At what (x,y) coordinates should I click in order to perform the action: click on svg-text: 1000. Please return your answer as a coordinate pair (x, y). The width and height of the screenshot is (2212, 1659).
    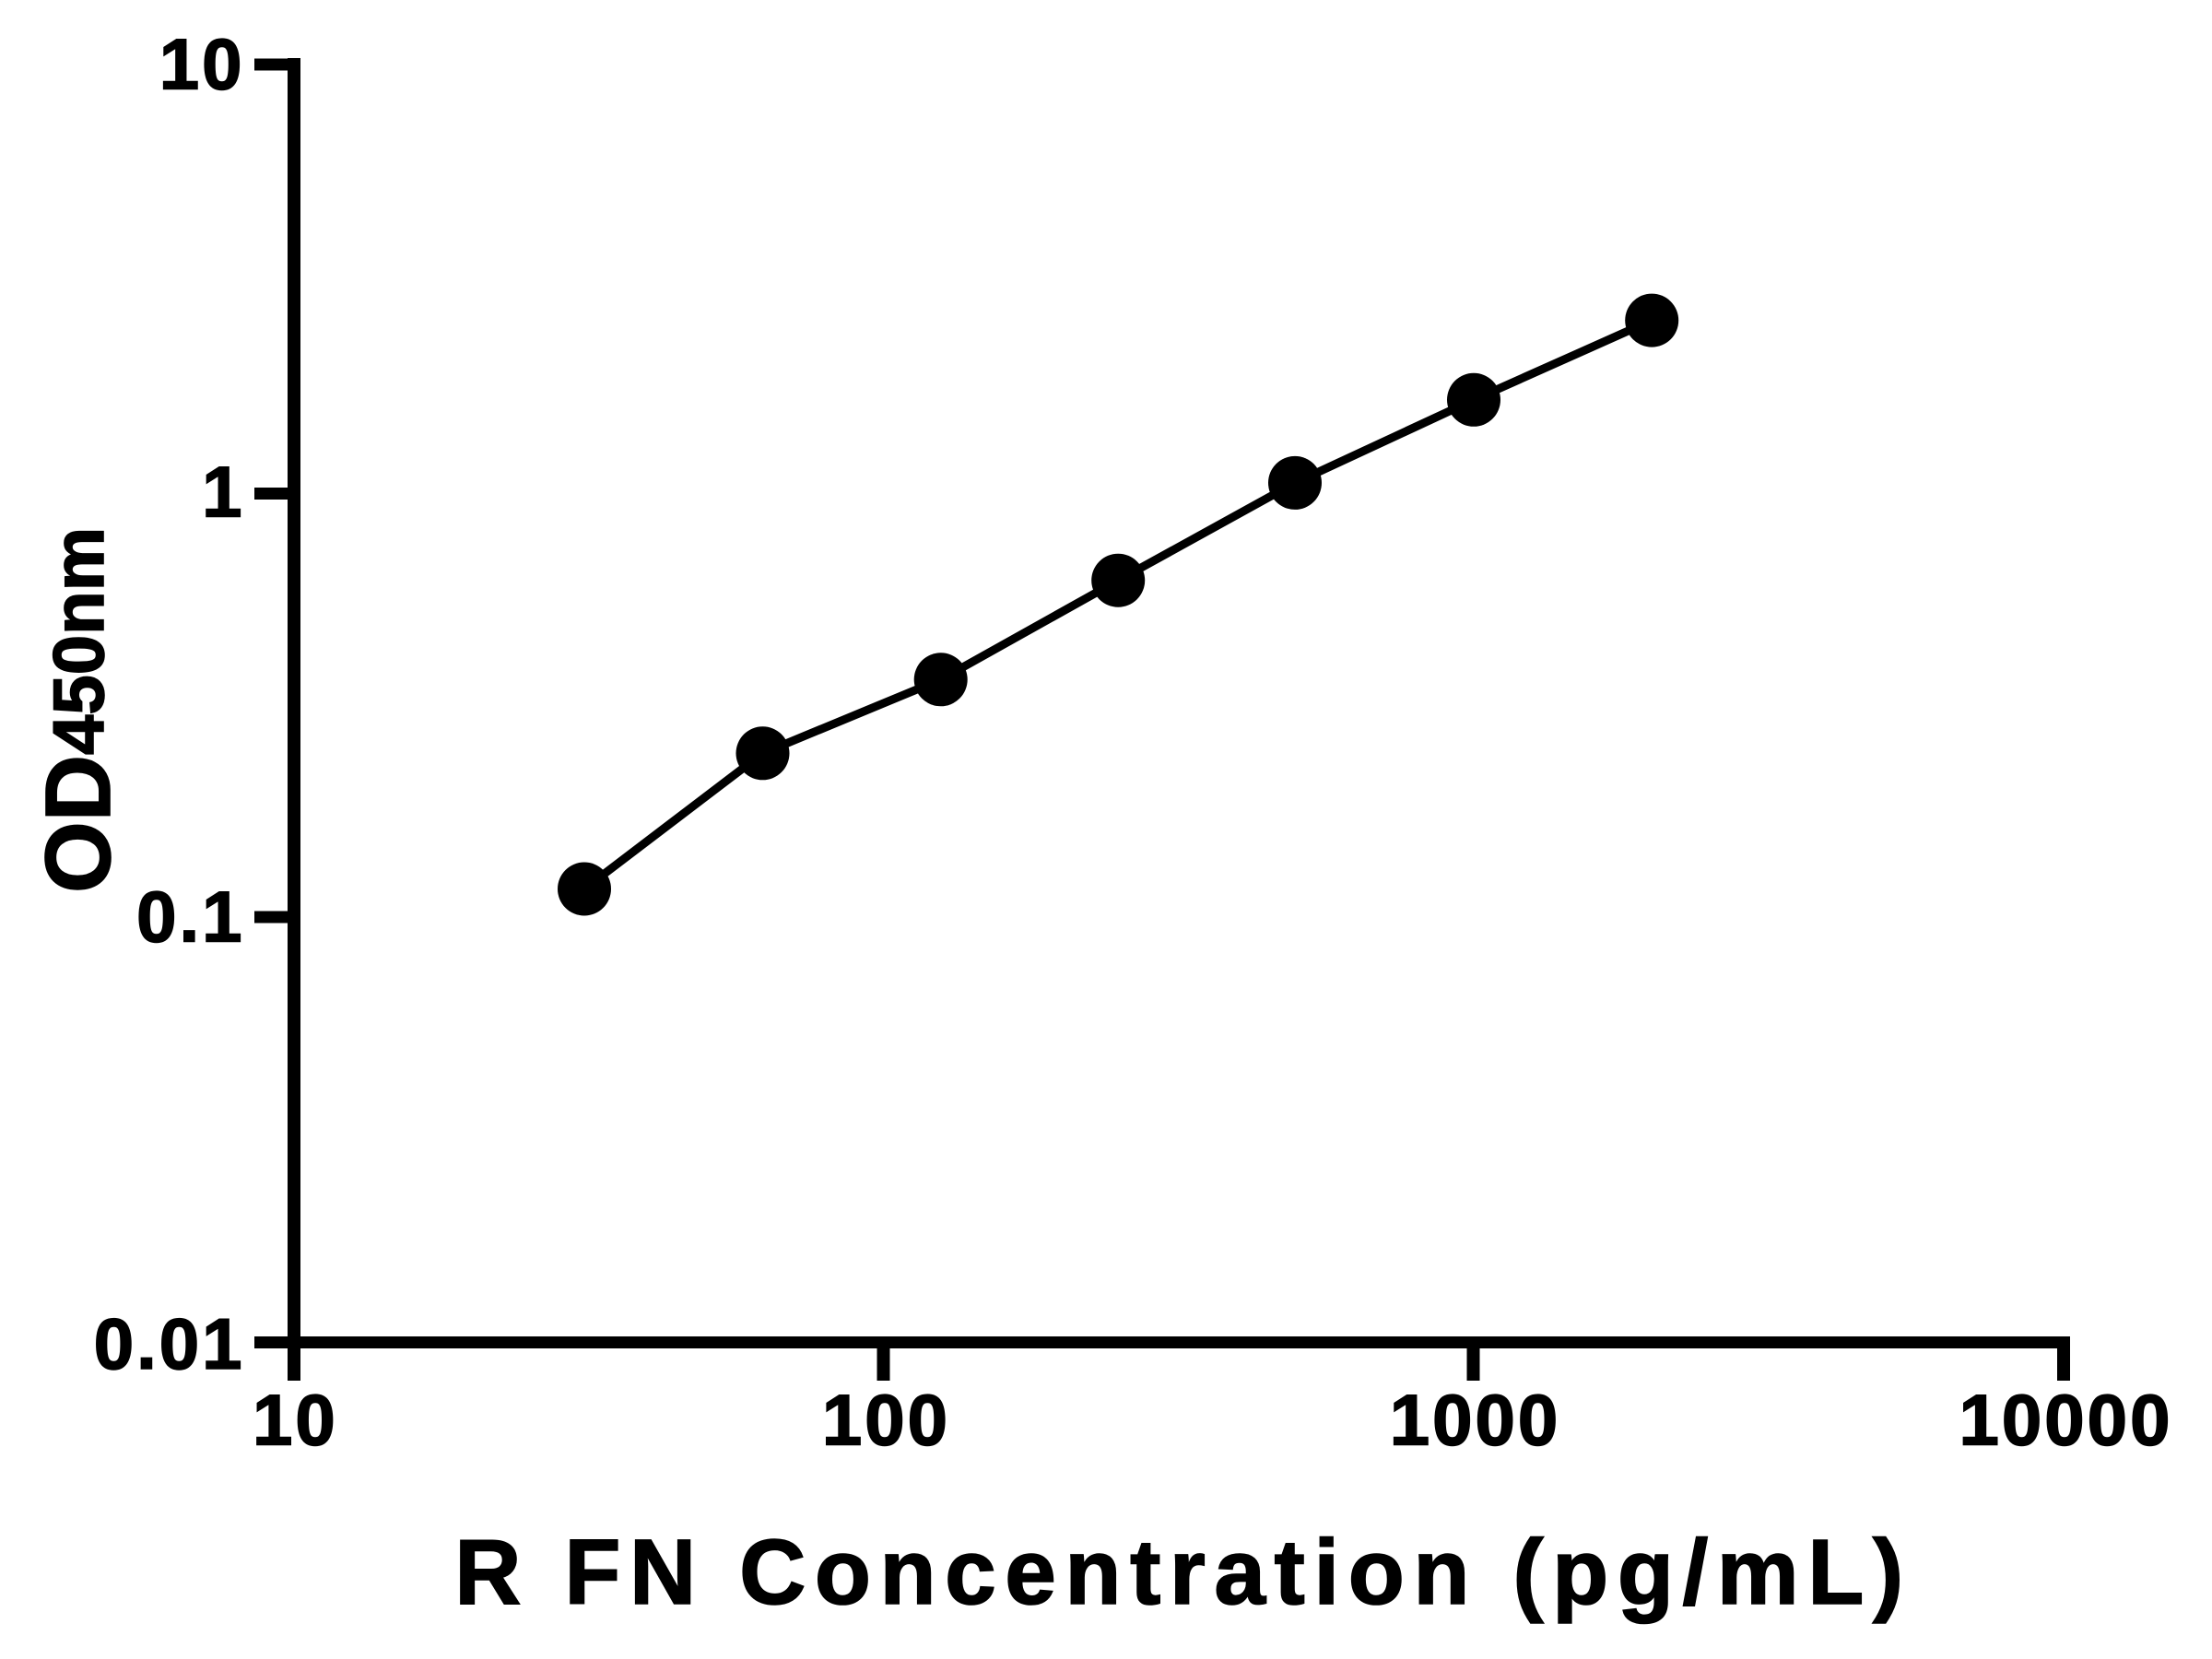
    Looking at the image, I should click on (1475, 1420).